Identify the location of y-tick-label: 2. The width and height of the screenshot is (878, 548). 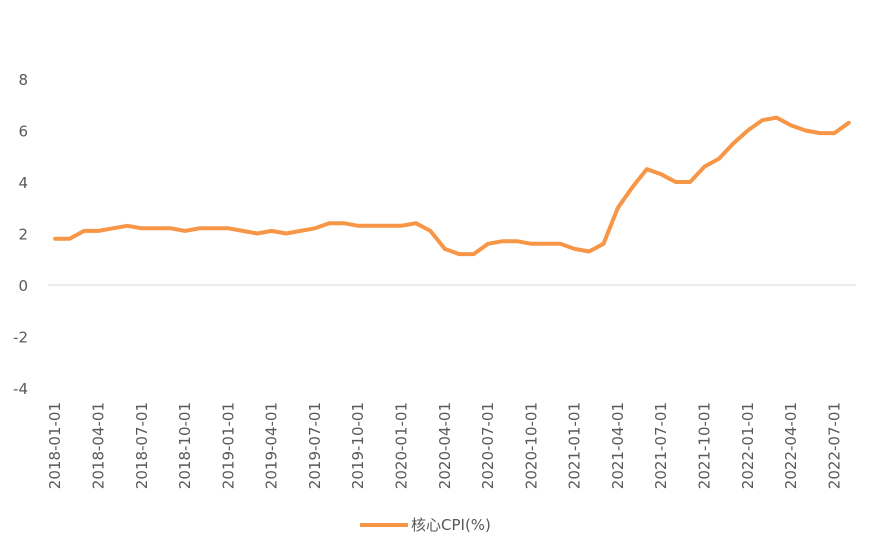
(23, 235).